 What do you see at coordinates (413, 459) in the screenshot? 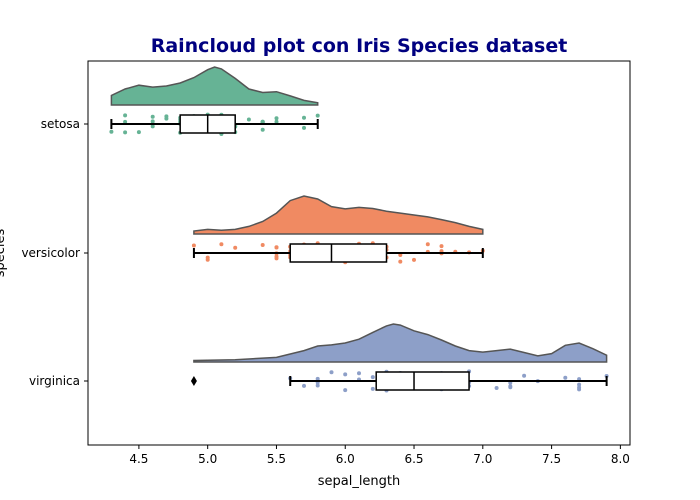
I see `x-tick-label: 6.5` at bounding box center [413, 459].